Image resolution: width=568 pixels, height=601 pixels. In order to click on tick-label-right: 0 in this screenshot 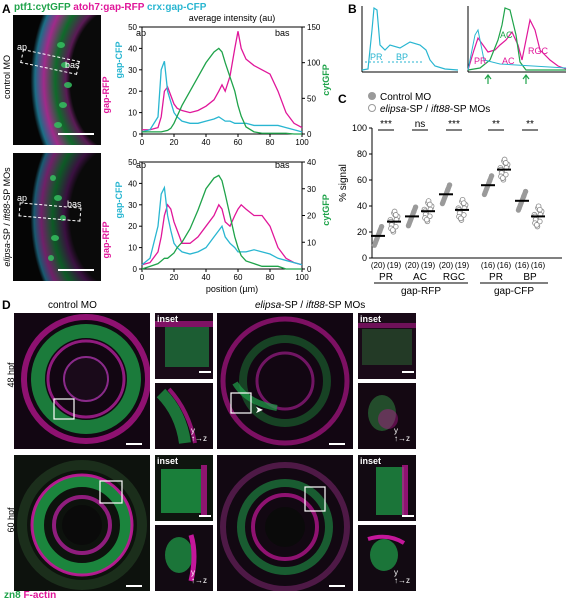, I will do `click(309, 134)`.